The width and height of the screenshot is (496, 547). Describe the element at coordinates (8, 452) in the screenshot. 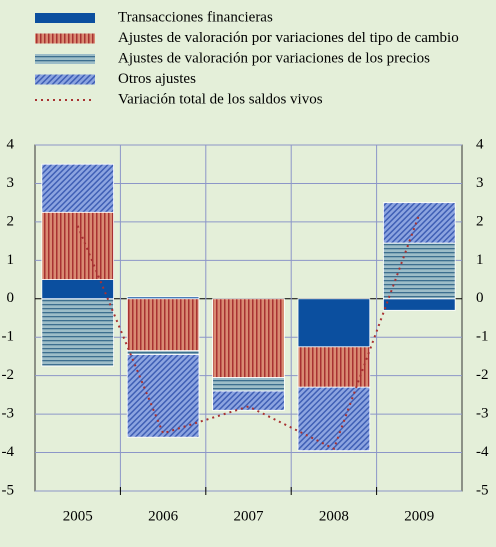

I see `y-tick-label: -4` at that location.